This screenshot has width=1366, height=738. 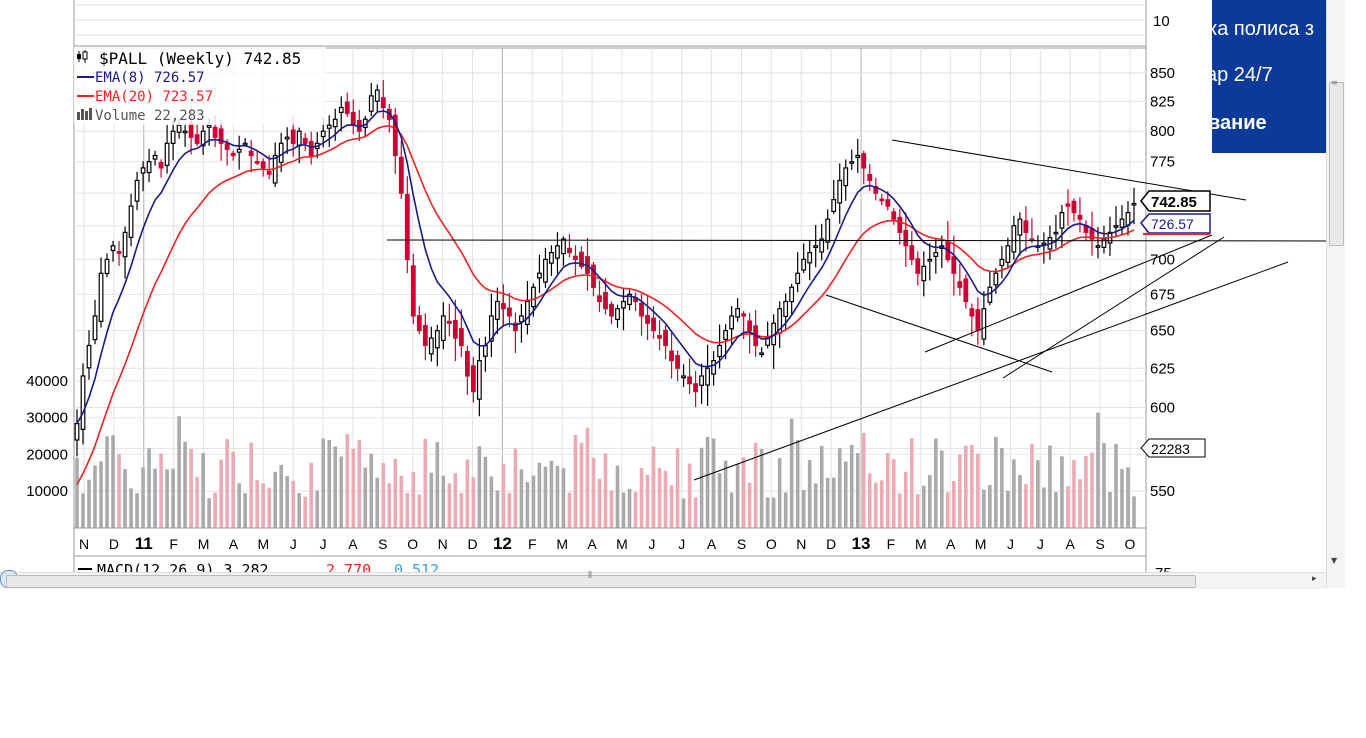 I want to click on x-tick-label: D, so click(x=114, y=544).